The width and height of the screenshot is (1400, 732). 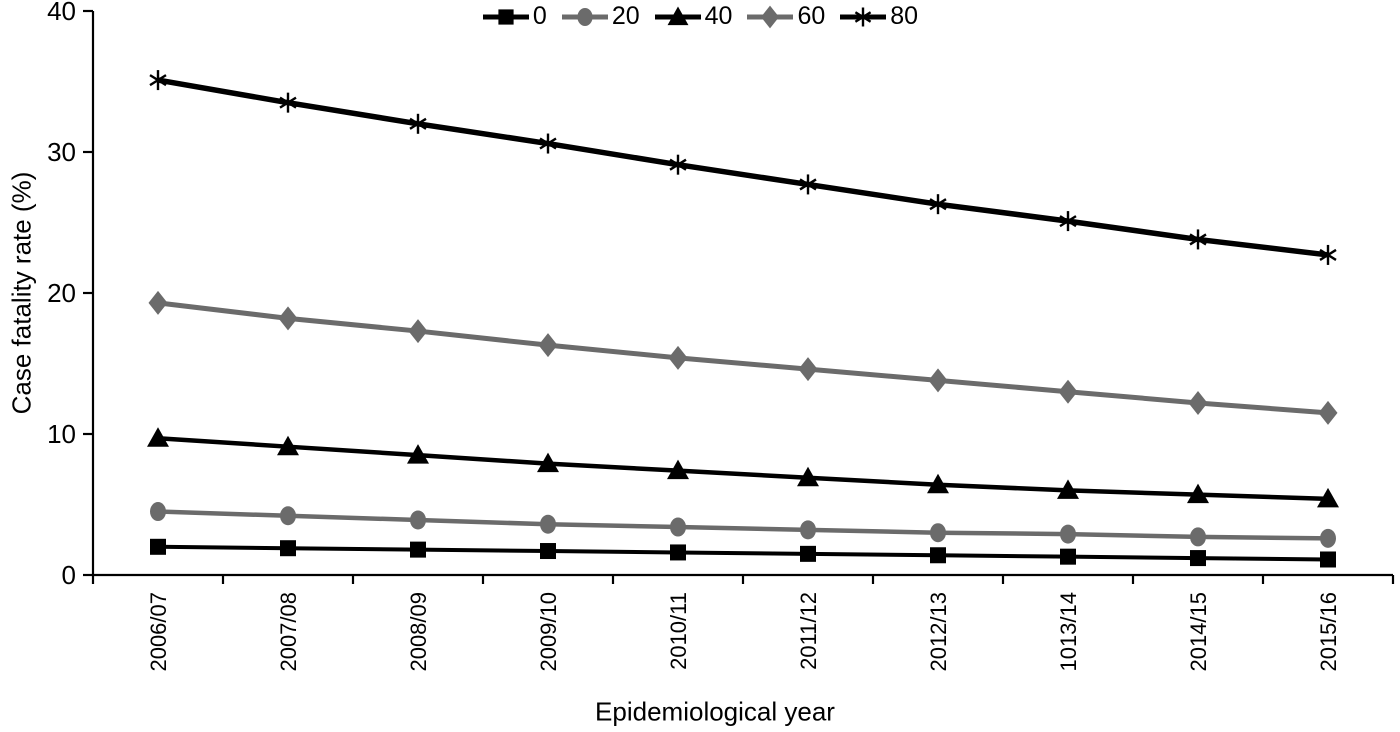 I want to click on legend-item-0: 0, so click(x=514, y=16).